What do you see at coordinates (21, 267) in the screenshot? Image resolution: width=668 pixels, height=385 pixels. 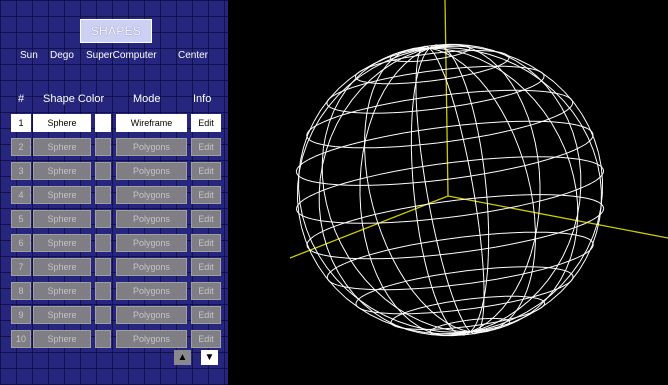 I see `shape-number-button: 7` at bounding box center [21, 267].